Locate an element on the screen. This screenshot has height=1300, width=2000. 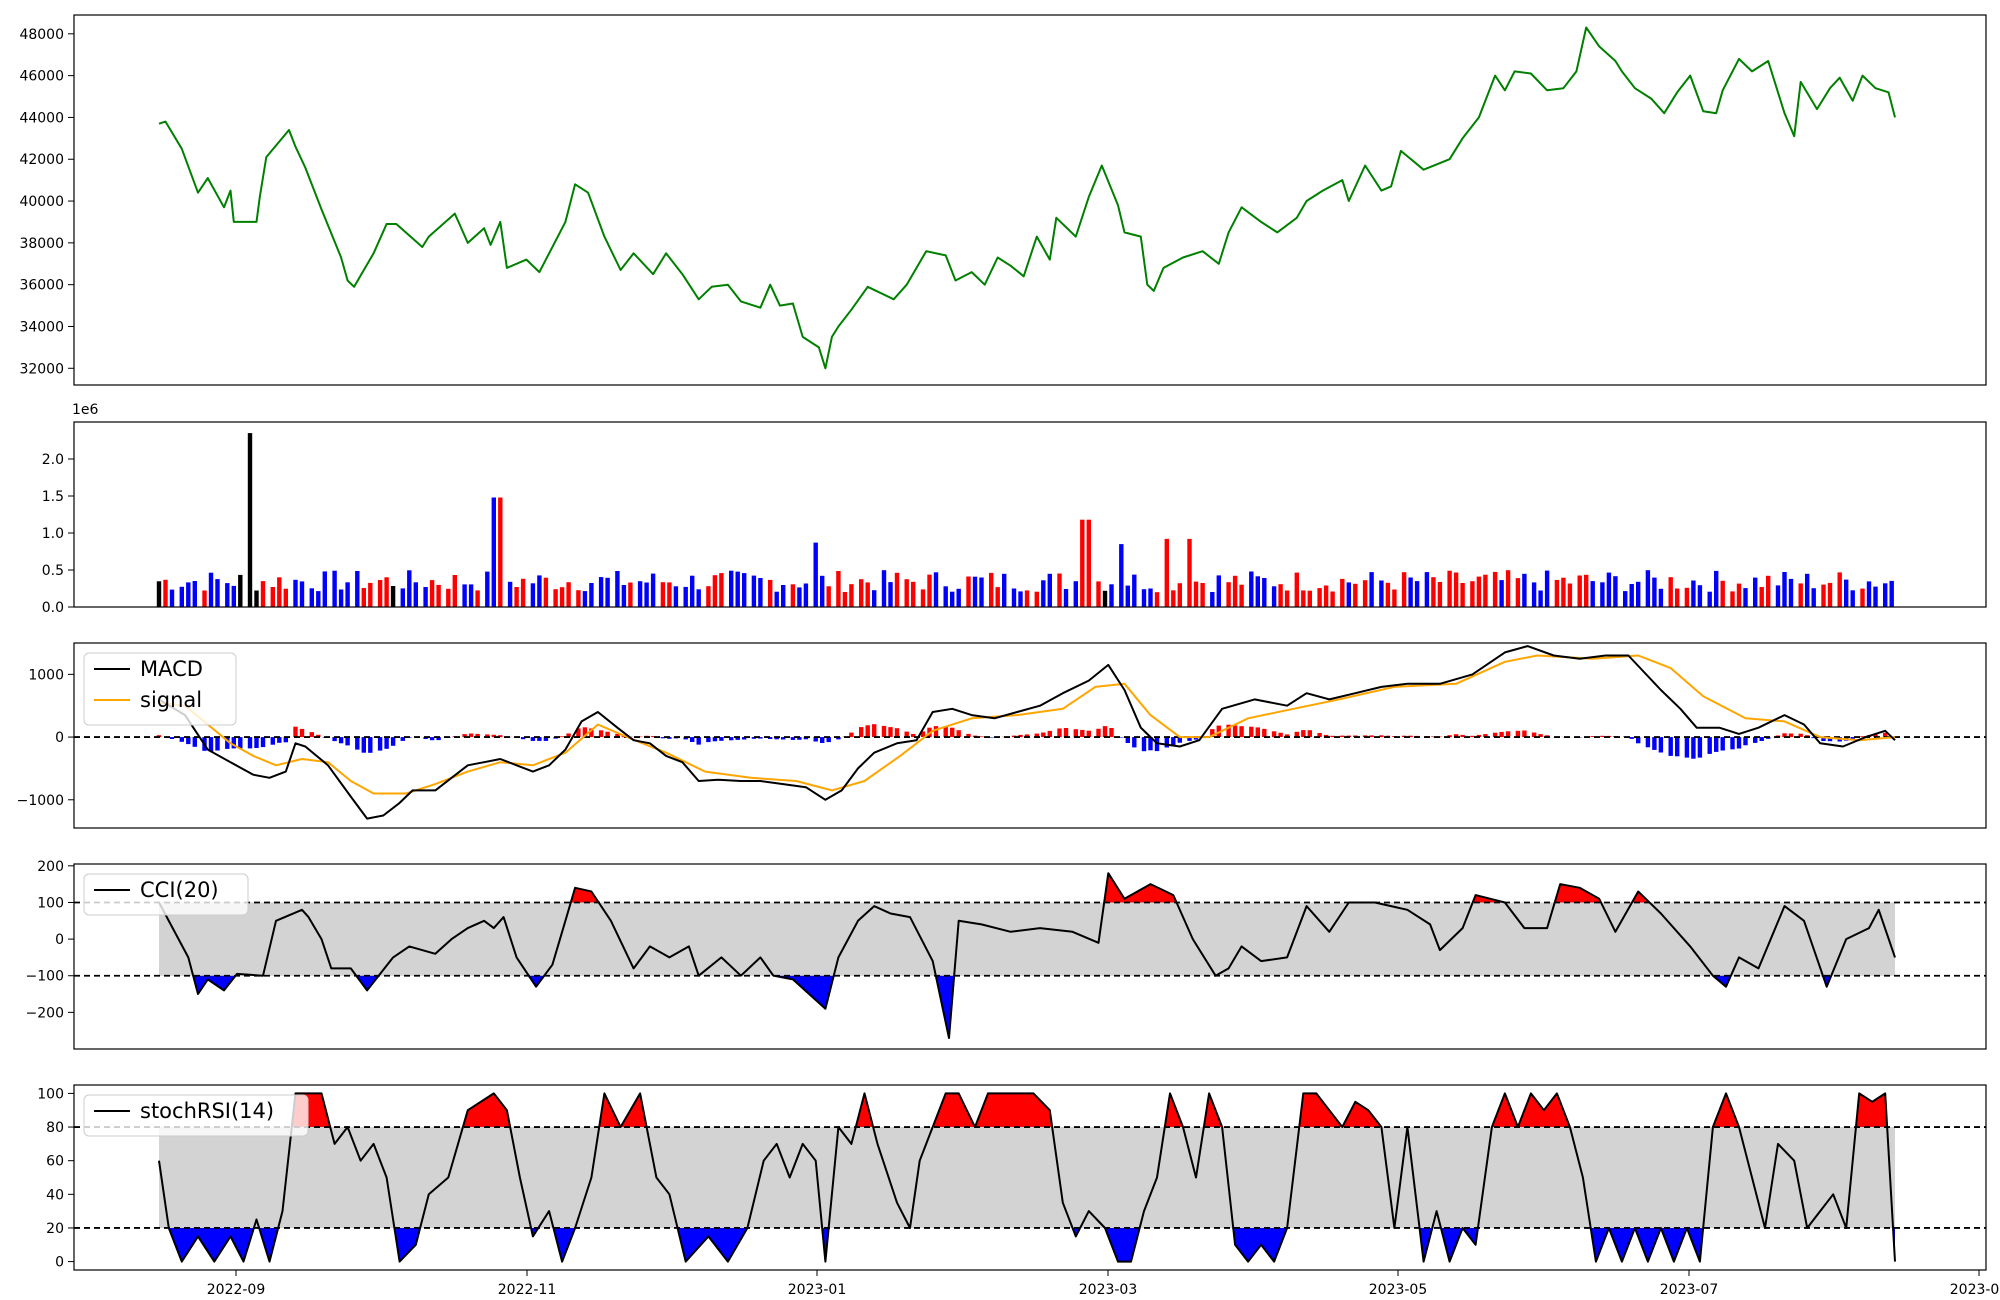
y-tick-label: 0.5 is located at coordinates (53, 571).